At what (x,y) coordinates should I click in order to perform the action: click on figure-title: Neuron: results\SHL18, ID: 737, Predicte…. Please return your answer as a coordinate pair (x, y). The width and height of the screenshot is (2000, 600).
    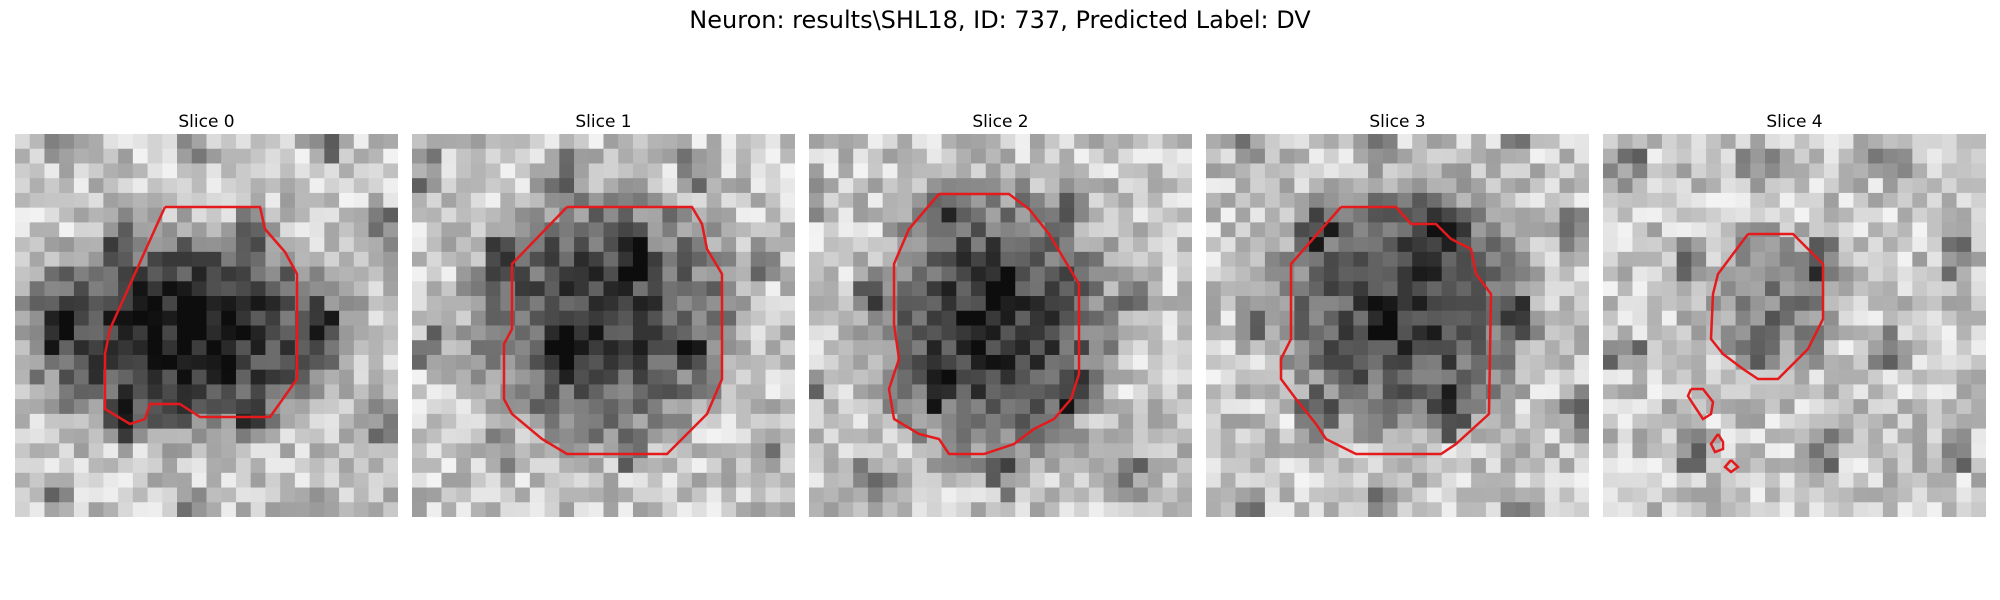
    Looking at the image, I should click on (1000, 20).